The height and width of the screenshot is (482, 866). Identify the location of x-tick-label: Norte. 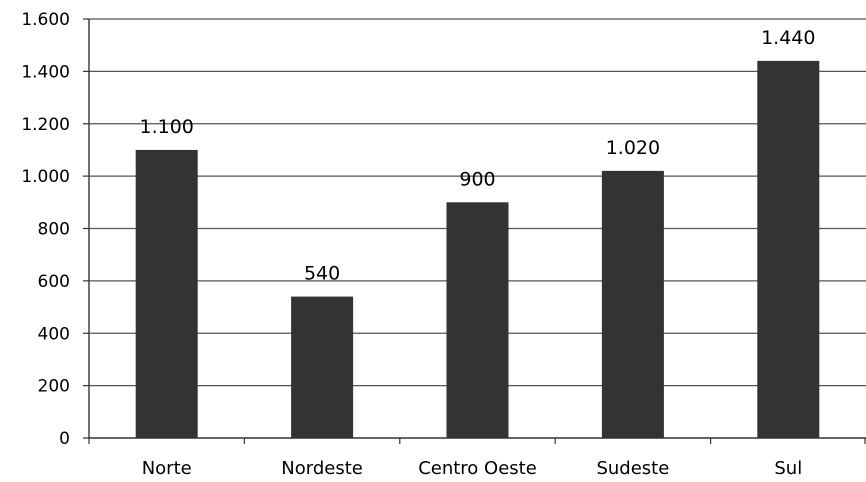
(167, 467).